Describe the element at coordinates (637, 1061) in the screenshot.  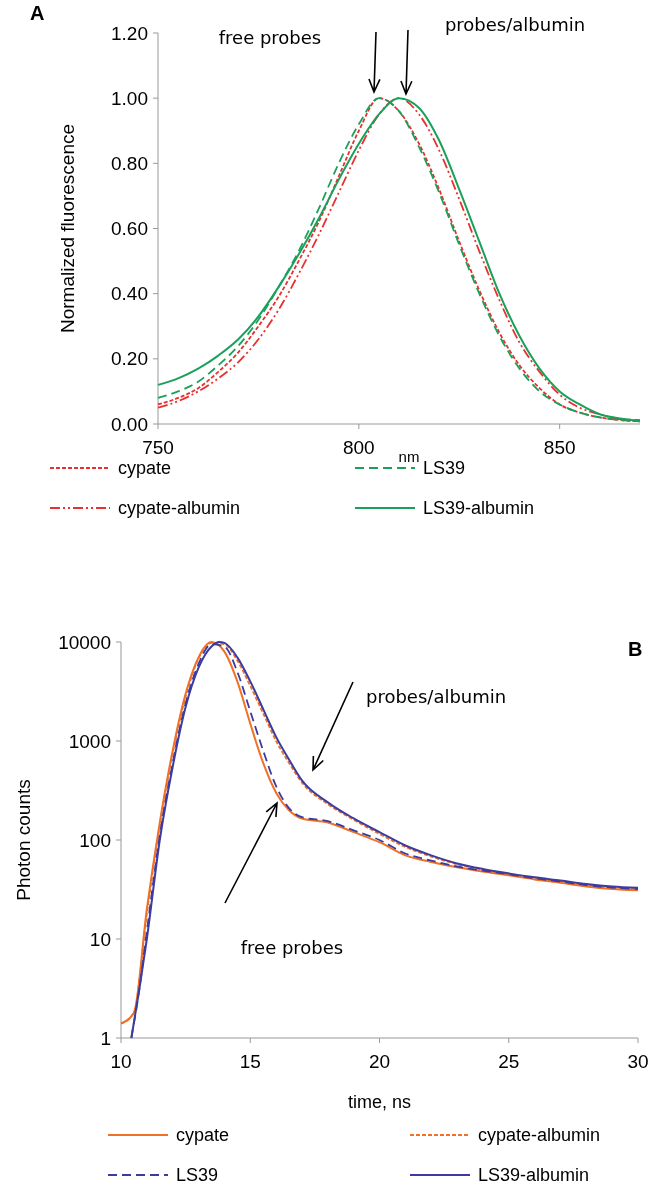
I see `x-tick-label: 30` at that location.